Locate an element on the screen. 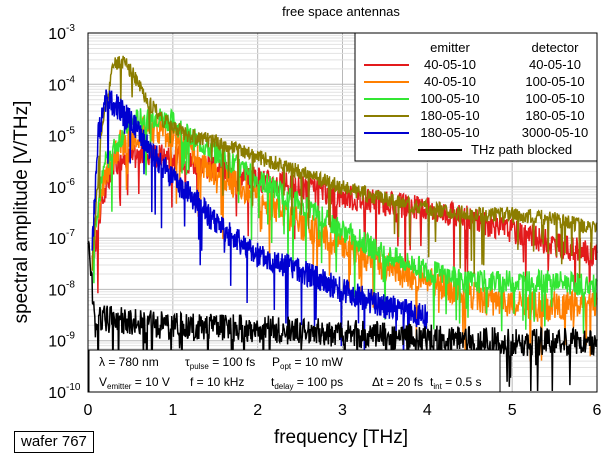 Image resolution: width=611 pixels, height=460 pixels. legend-header-emitter: emitter is located at coordinates (450, 47).